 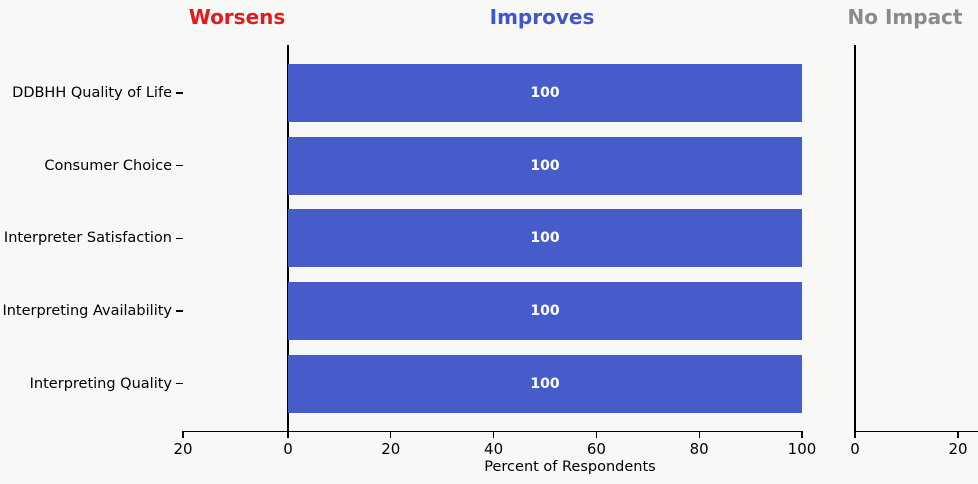 What do you see at coordinates (237, 17) in the screenshot?
I see `panel-title-worsens: Worsens` at bounding box center [237, 17].